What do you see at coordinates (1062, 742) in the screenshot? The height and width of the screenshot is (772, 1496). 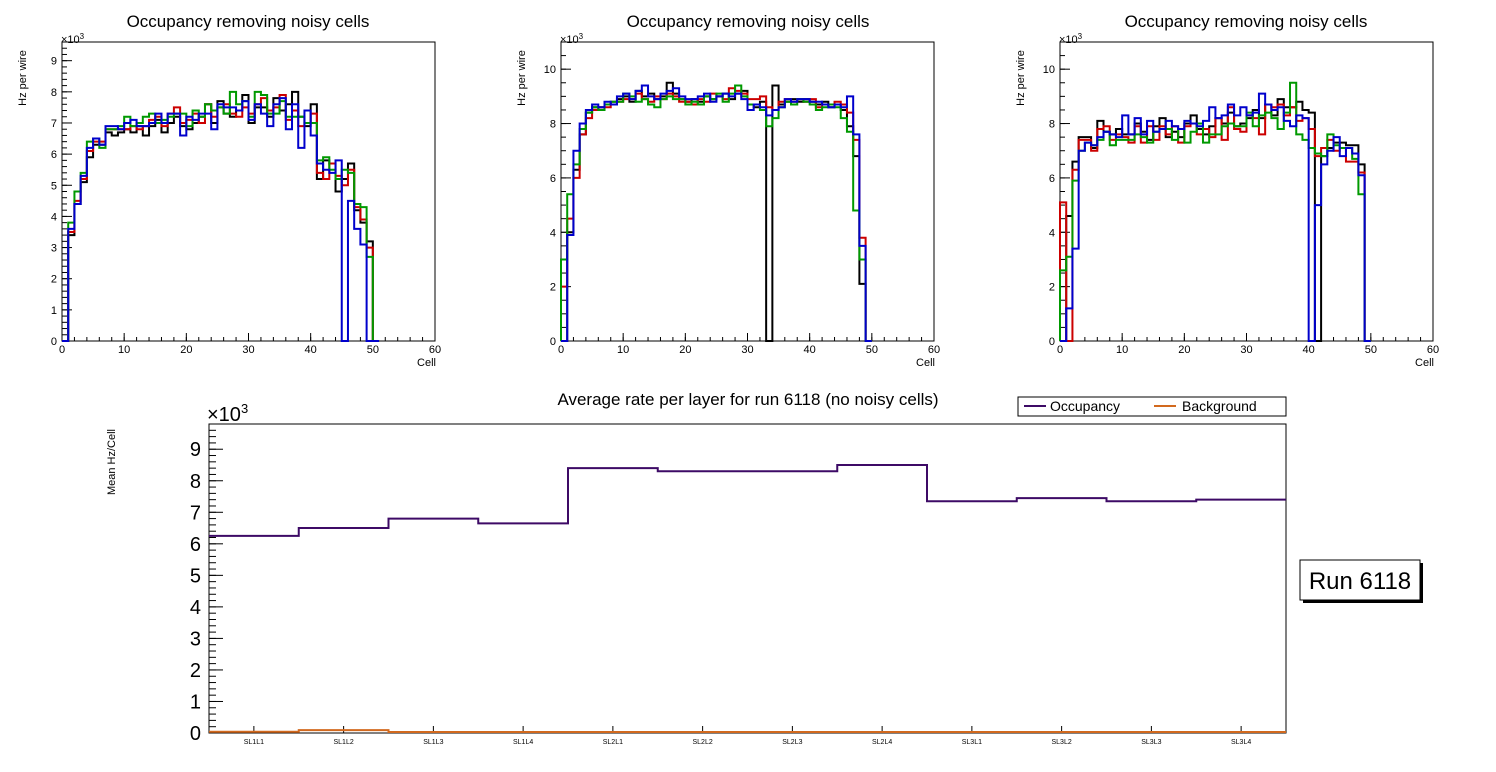 I see `bottom-category-SL3L2: SL3L2` at bounding box center [1062, 742].